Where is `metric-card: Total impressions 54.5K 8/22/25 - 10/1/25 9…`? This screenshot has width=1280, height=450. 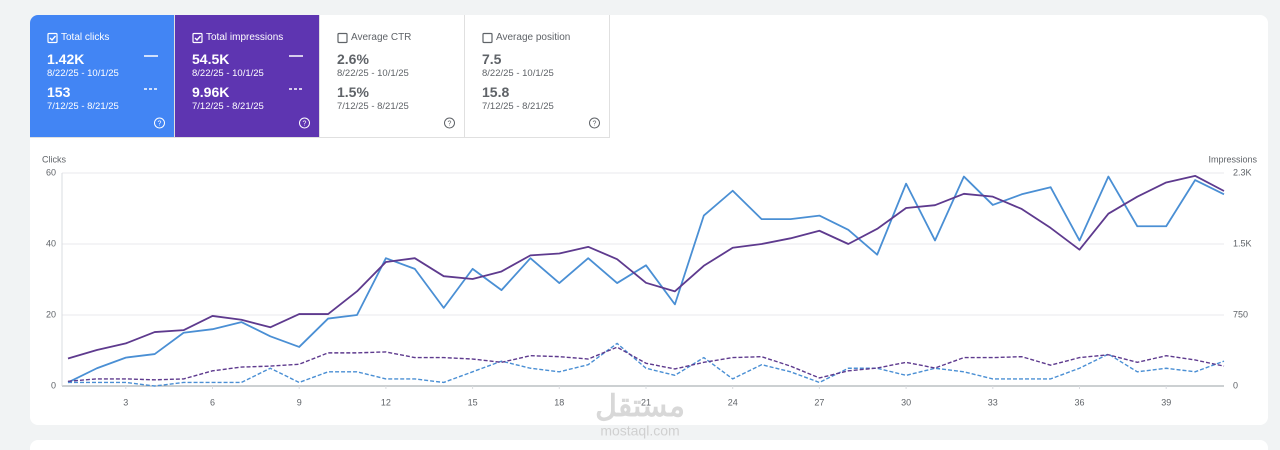 metric-card: Total impressions 54.5K 8/22/25 - 10/1/25 9… is located at coordinates (247, 76).